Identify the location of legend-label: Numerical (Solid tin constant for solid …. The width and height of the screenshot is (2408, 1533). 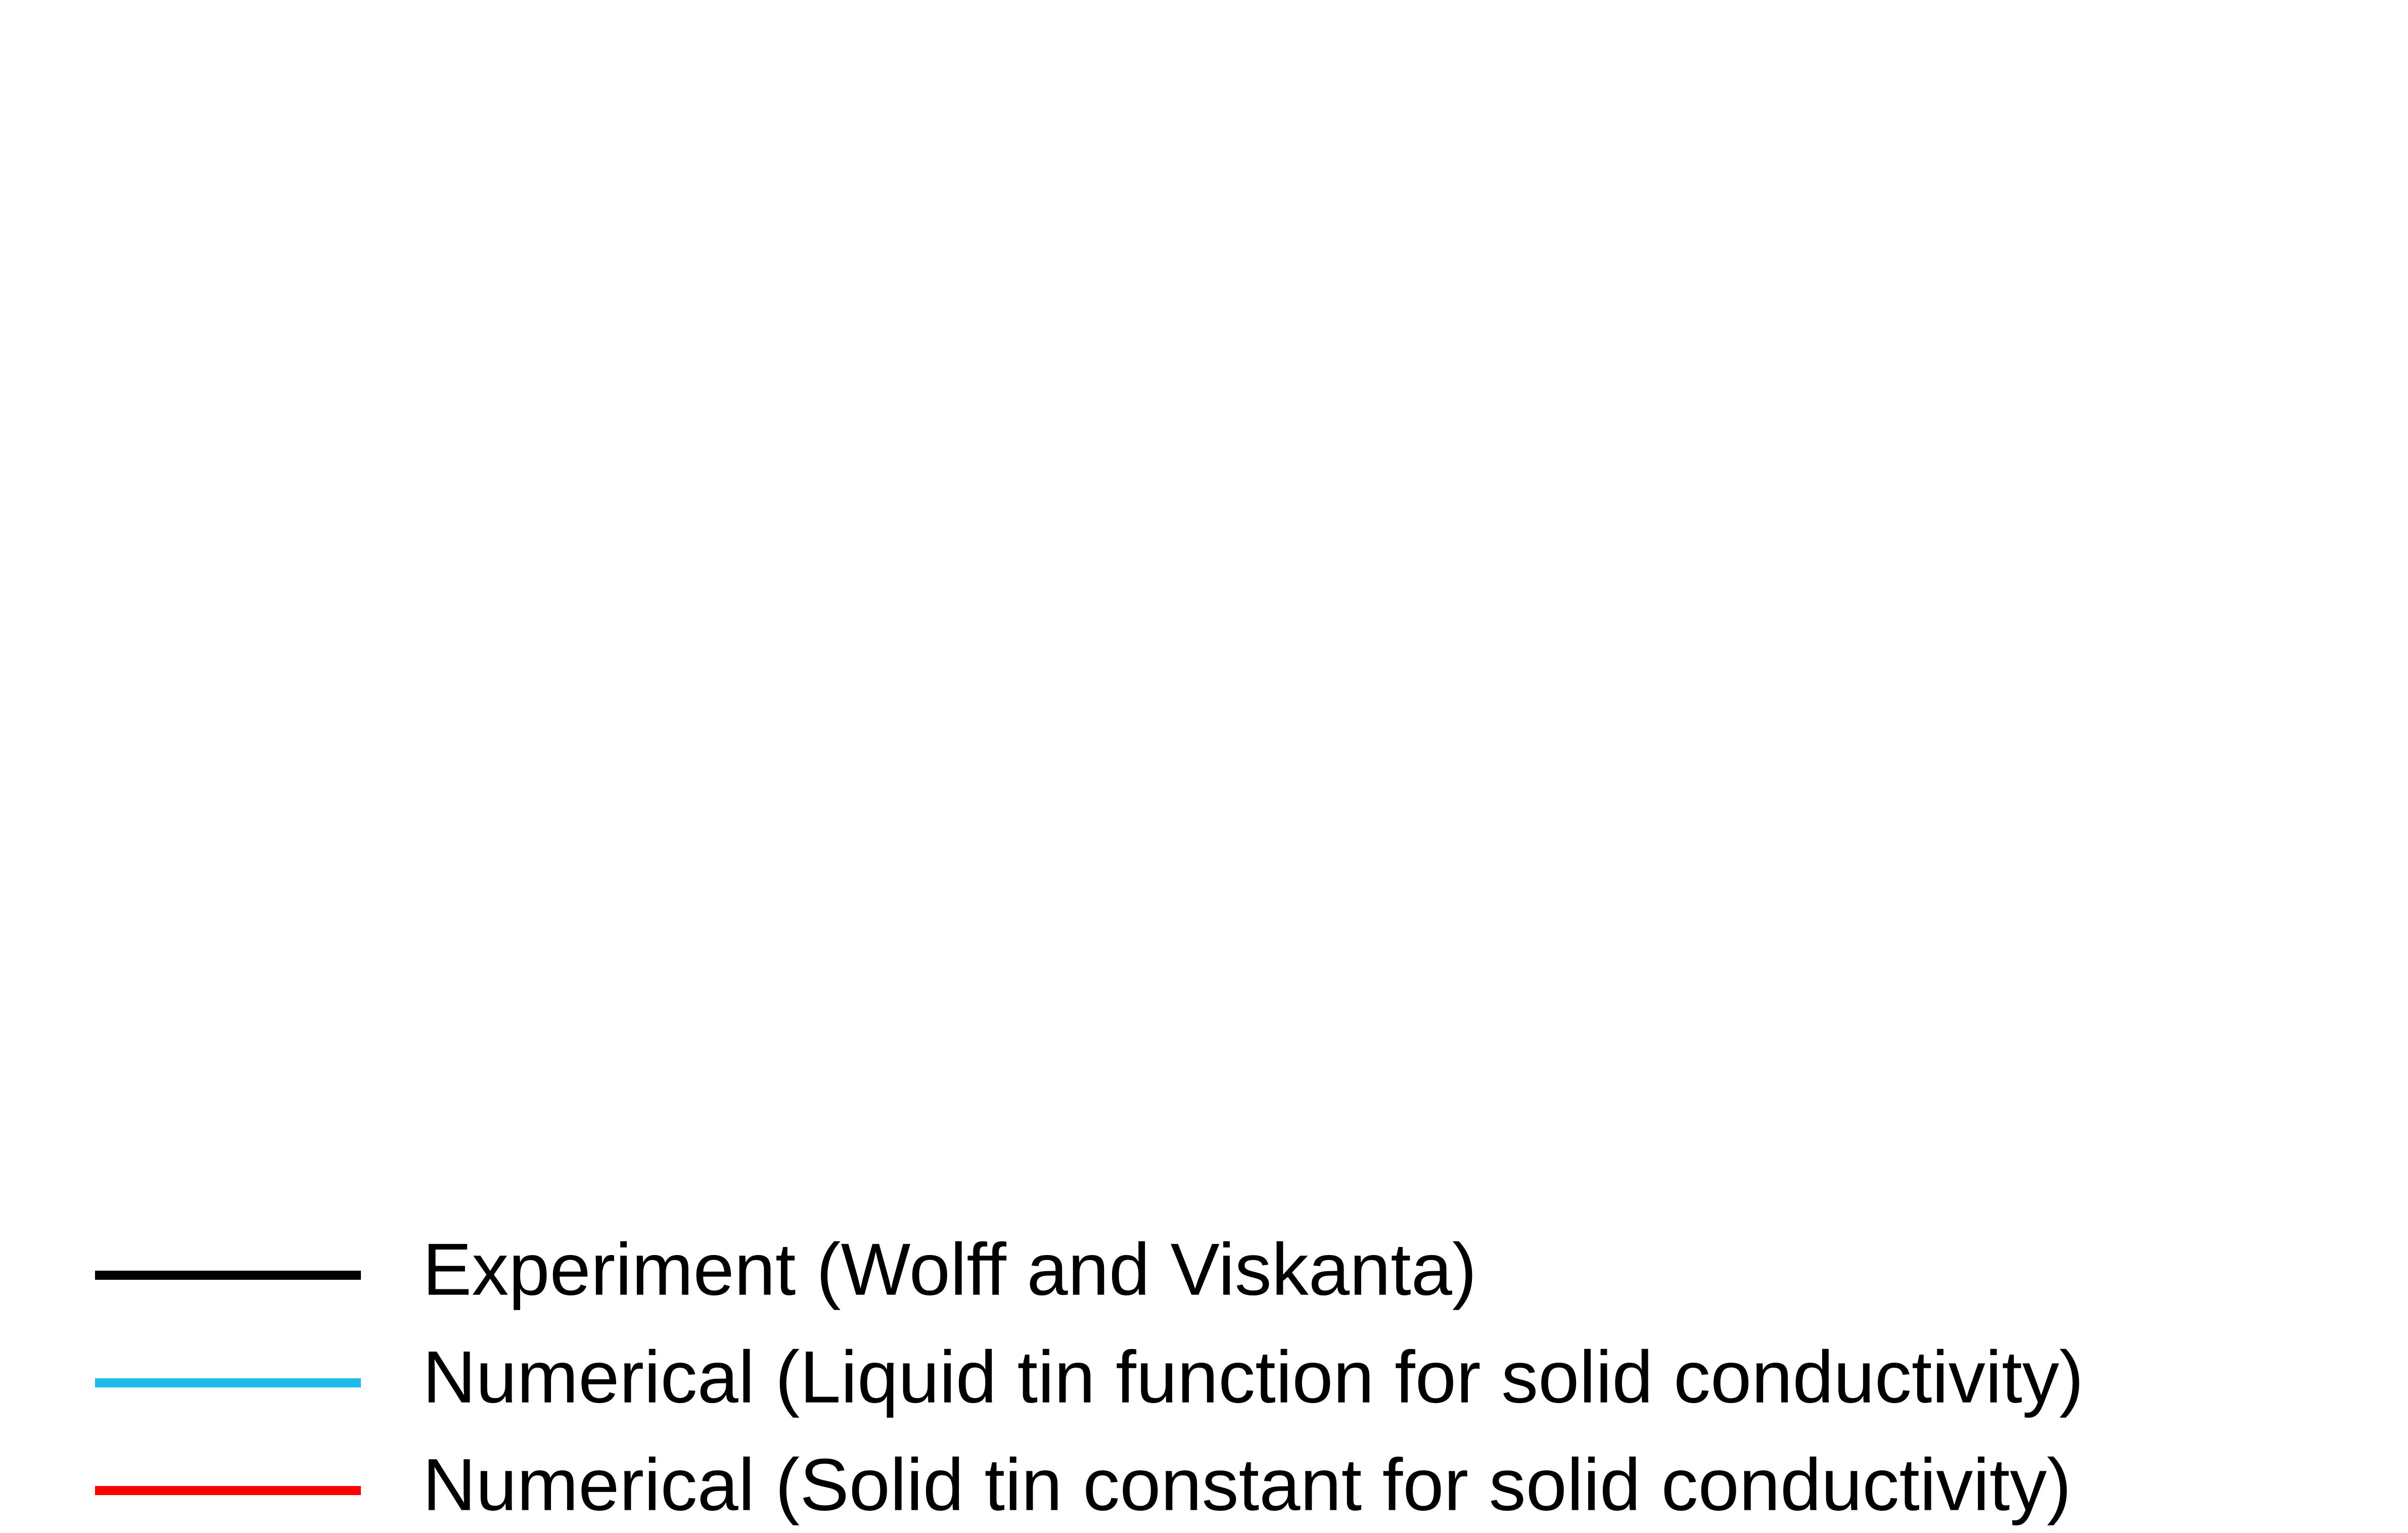
(1247, 1485).